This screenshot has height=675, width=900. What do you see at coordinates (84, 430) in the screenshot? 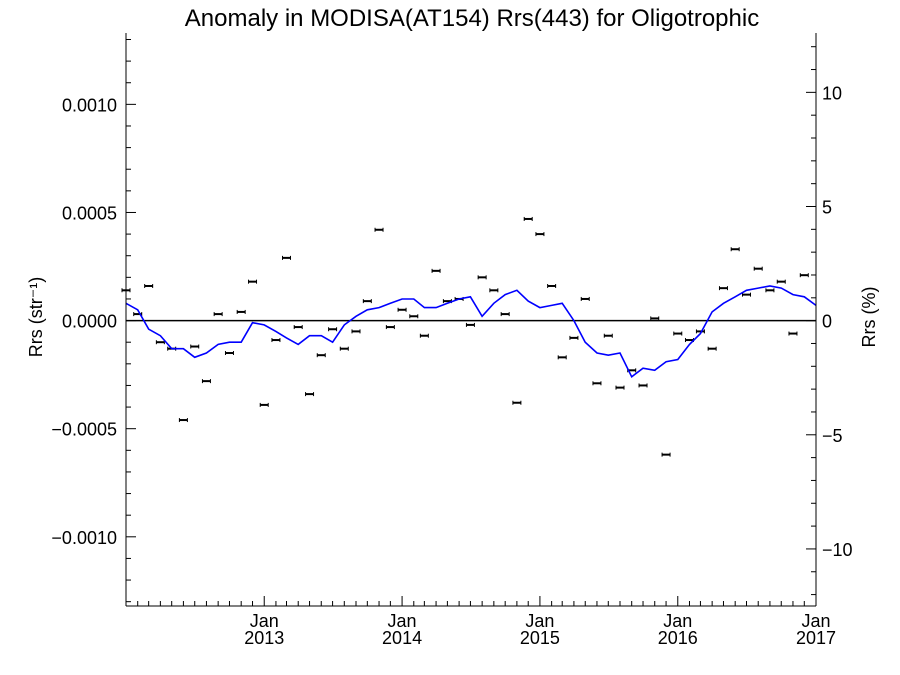
I see `y-tick-label: −0.0005` at bounding box center [84, 430].